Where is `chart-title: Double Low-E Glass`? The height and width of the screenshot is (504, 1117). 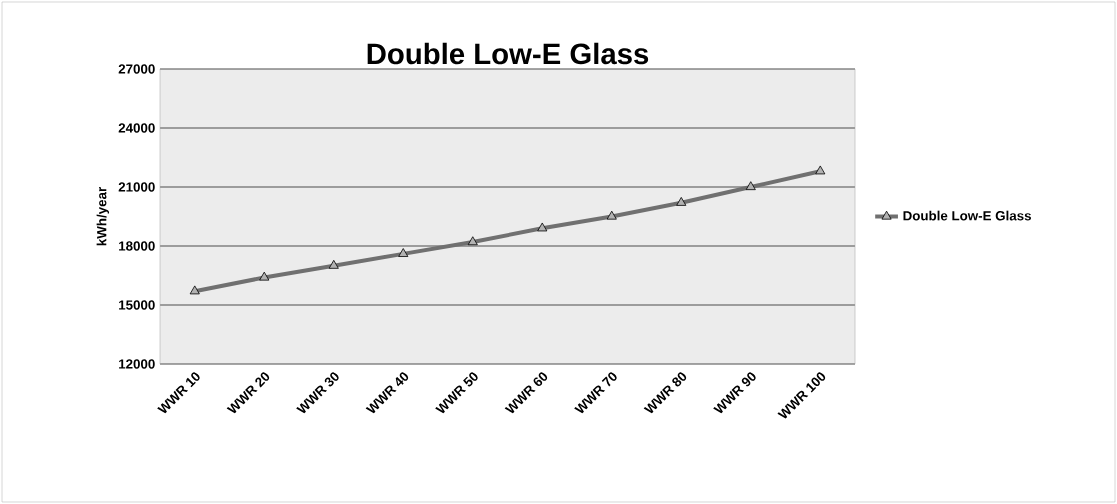 chart-title: Double Low-E Glass is located at coordinates (508, 53).